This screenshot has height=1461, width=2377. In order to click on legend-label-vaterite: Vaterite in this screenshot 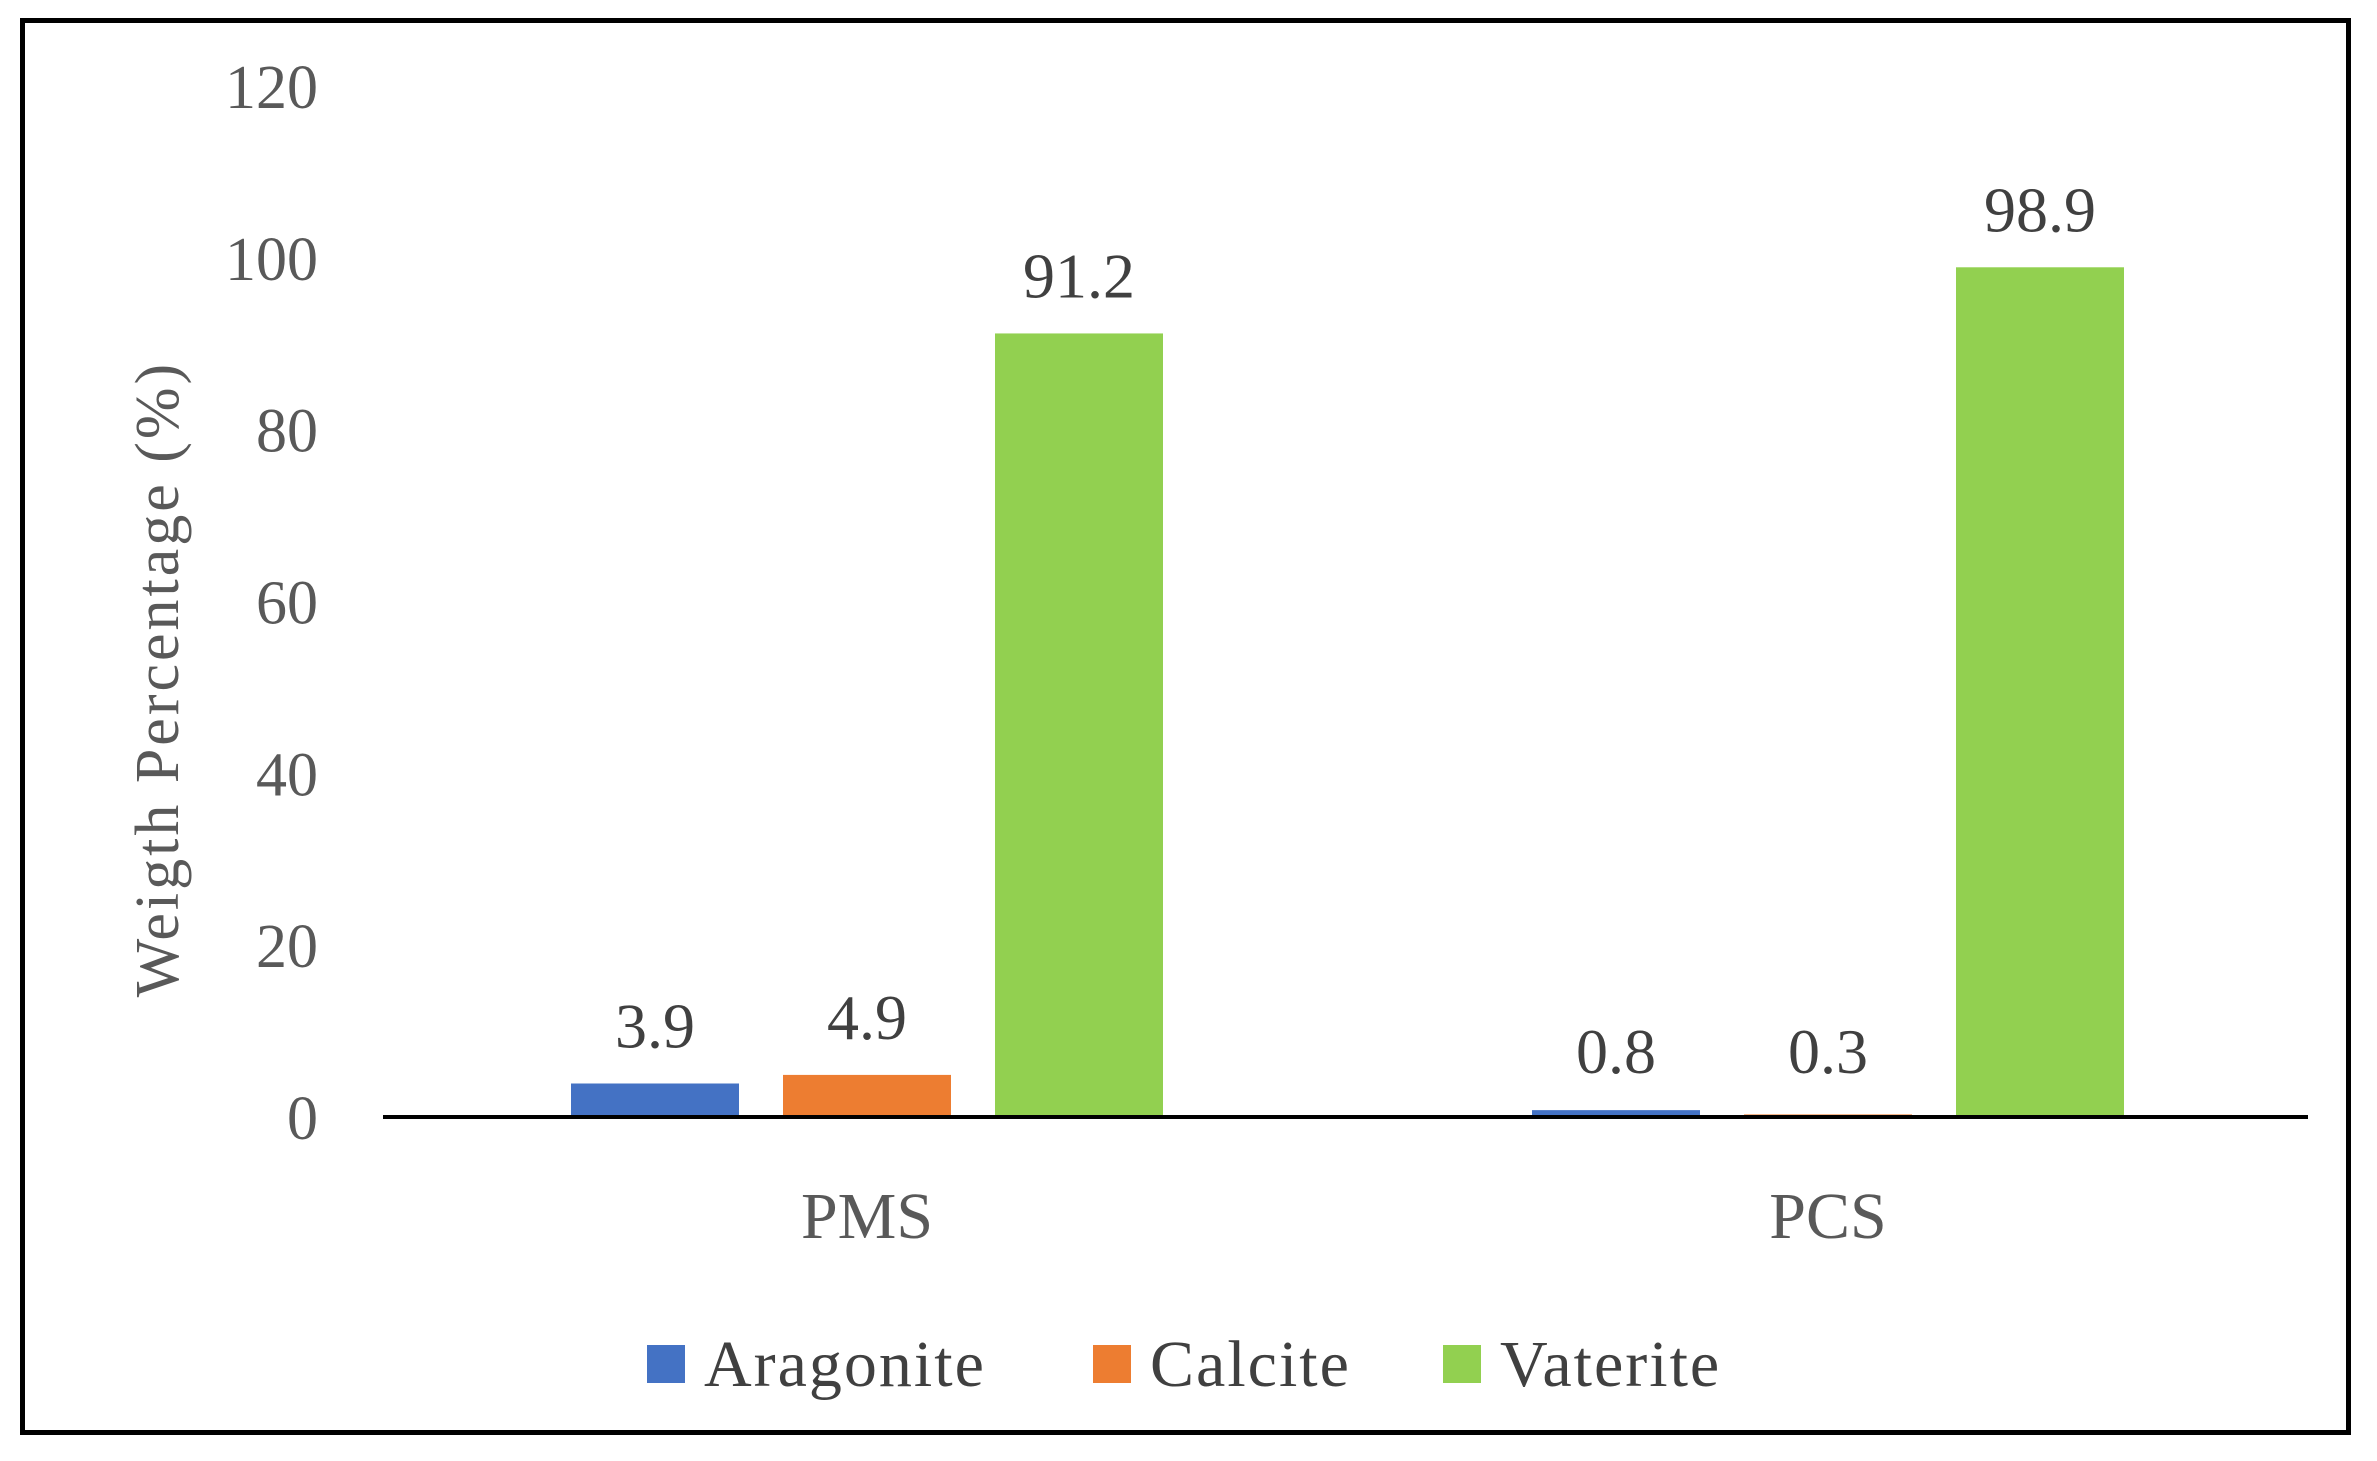, I will do `click(1610, 1364)`.